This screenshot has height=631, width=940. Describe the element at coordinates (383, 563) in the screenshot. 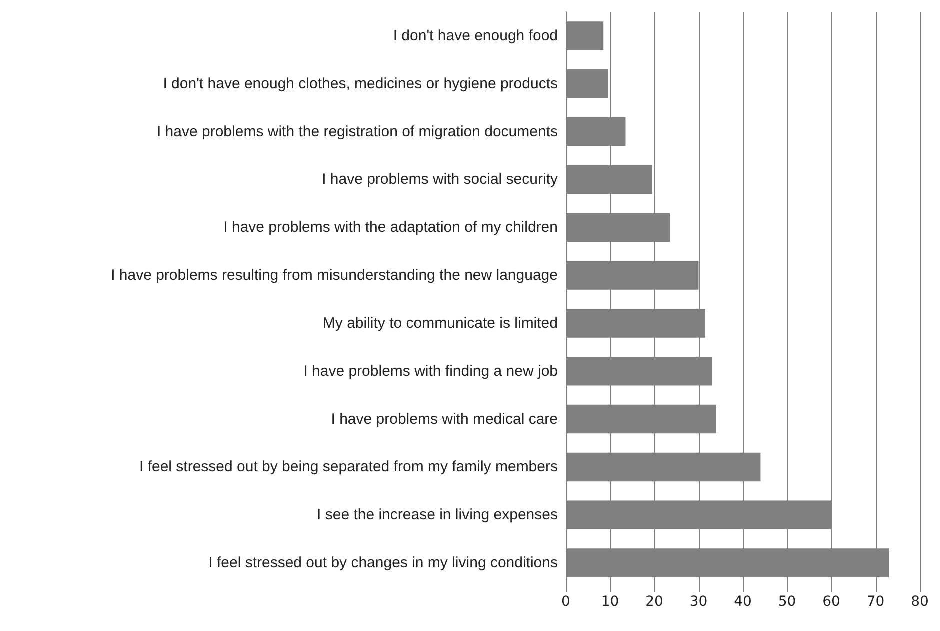

I see `y-tick-label: I feel stressed out by changes in my living conditions` at that location.